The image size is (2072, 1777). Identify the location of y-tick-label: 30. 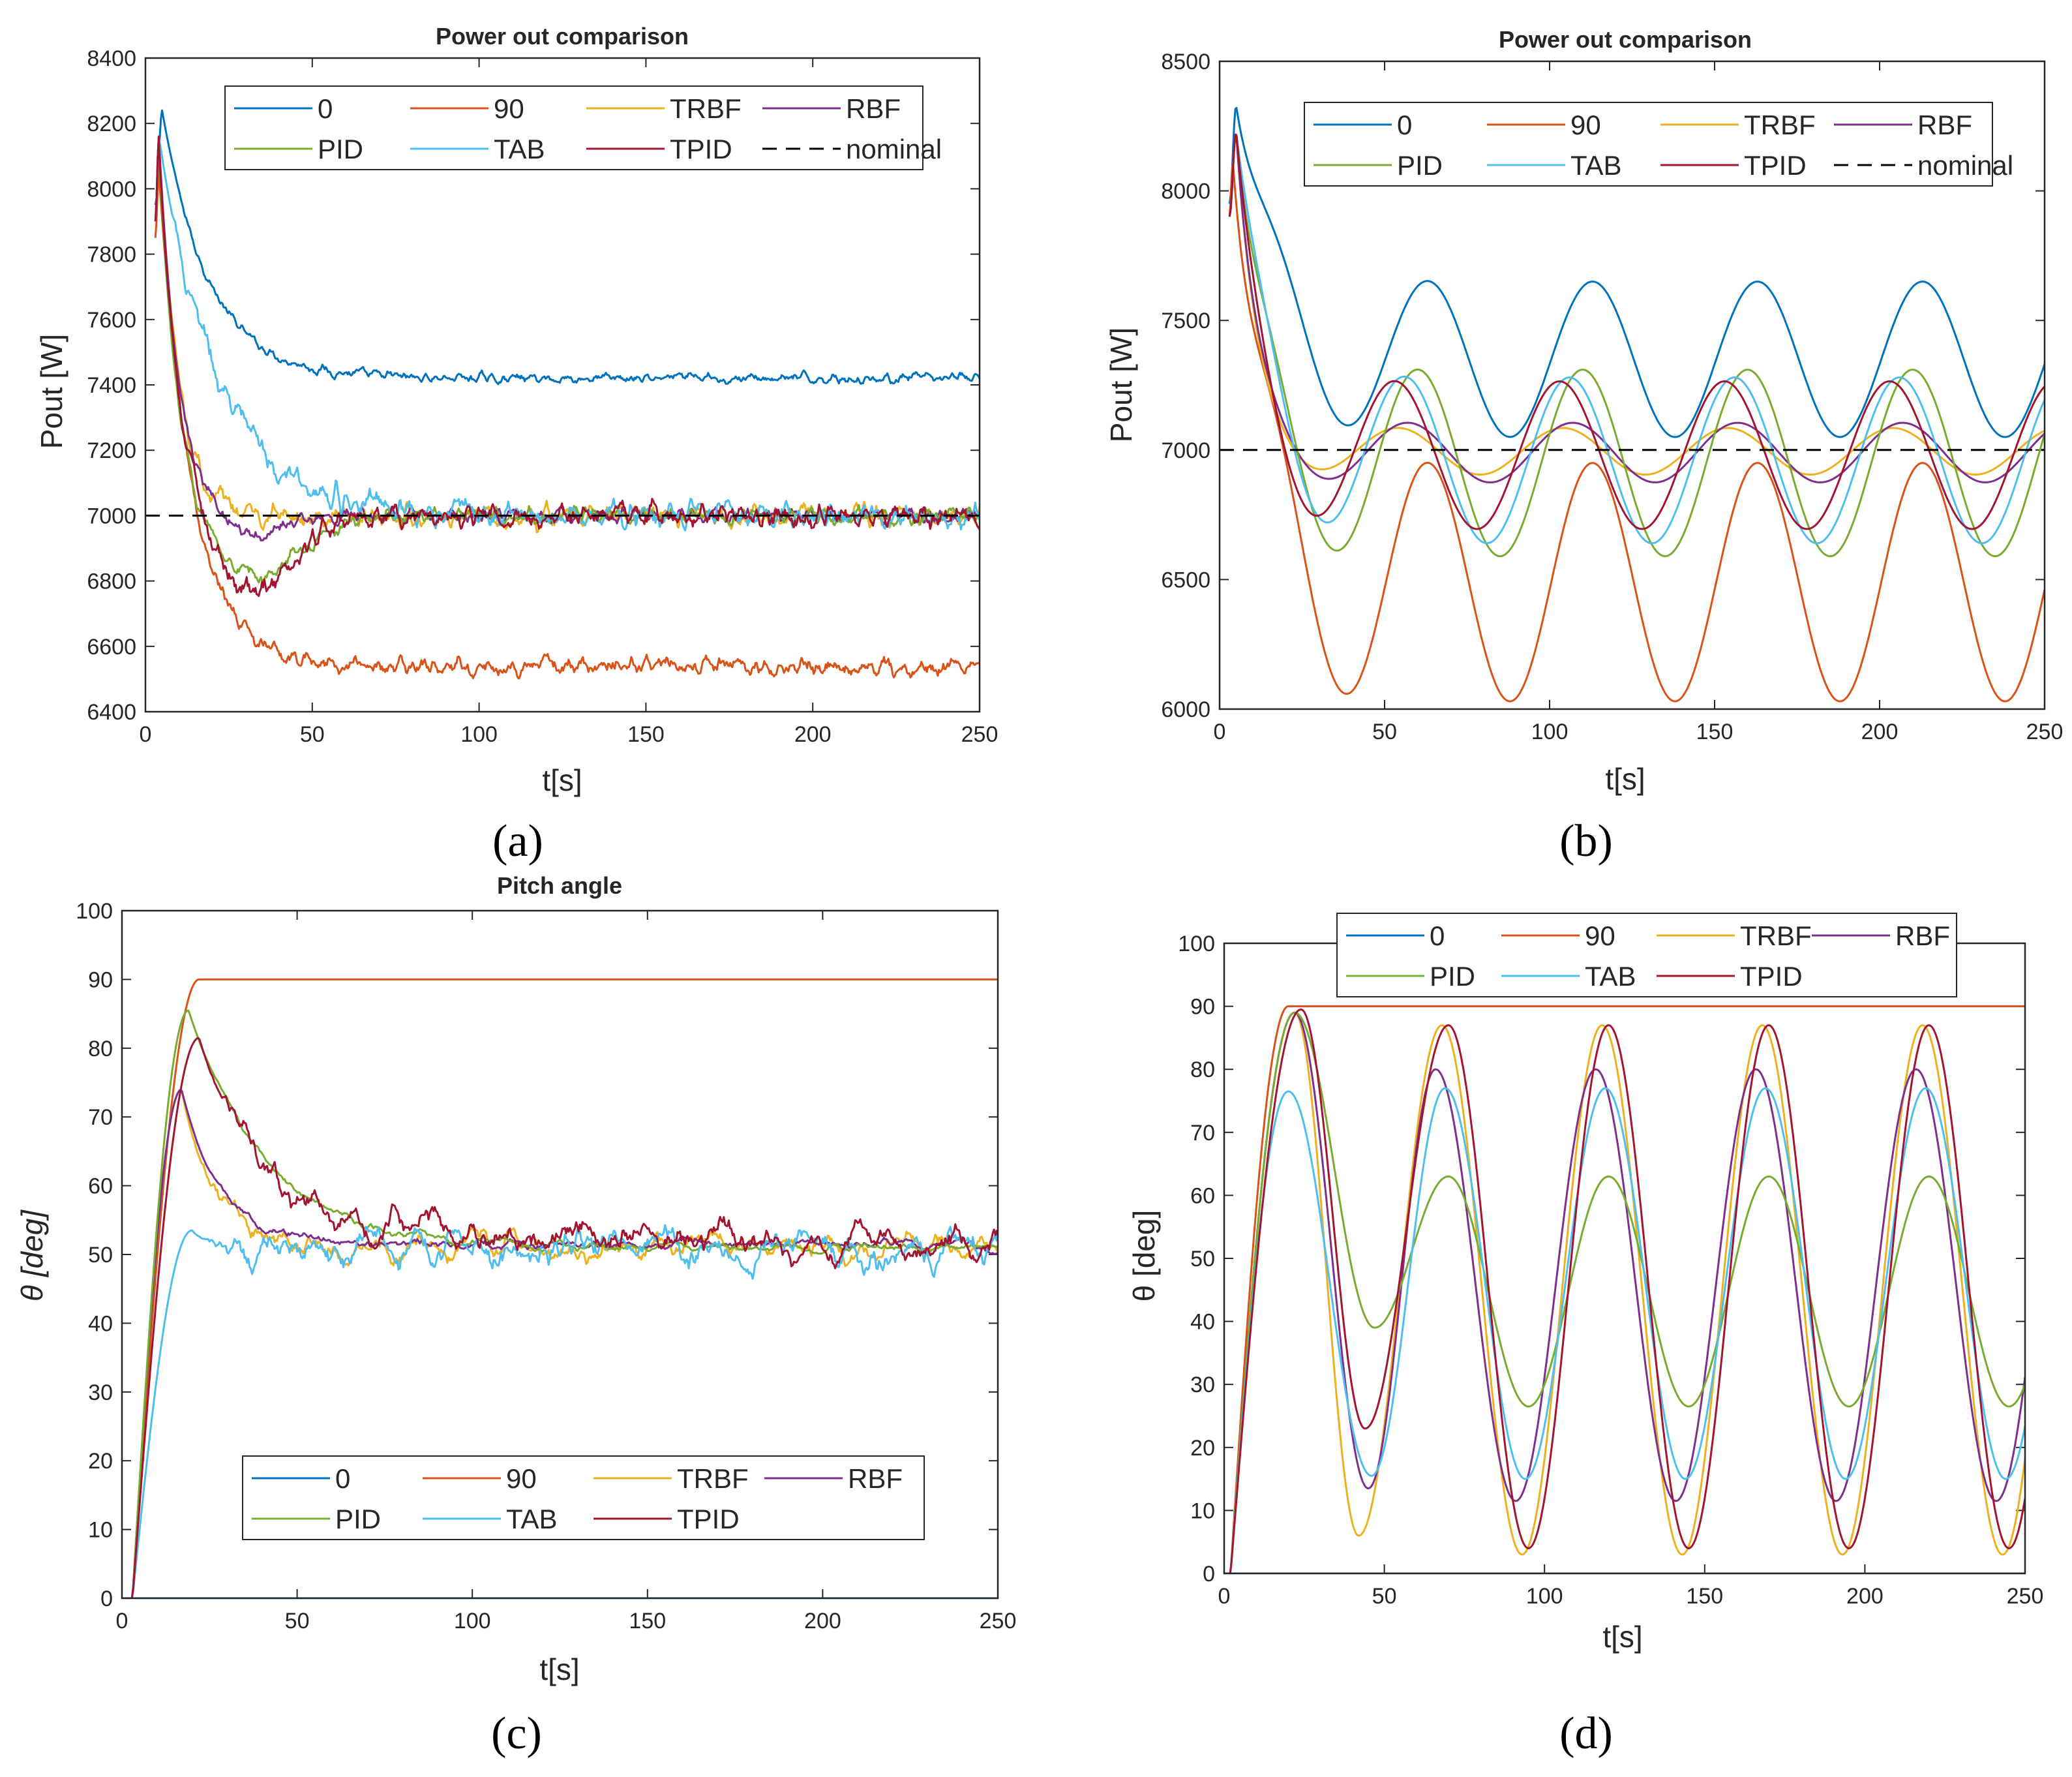
(1202, 1385).